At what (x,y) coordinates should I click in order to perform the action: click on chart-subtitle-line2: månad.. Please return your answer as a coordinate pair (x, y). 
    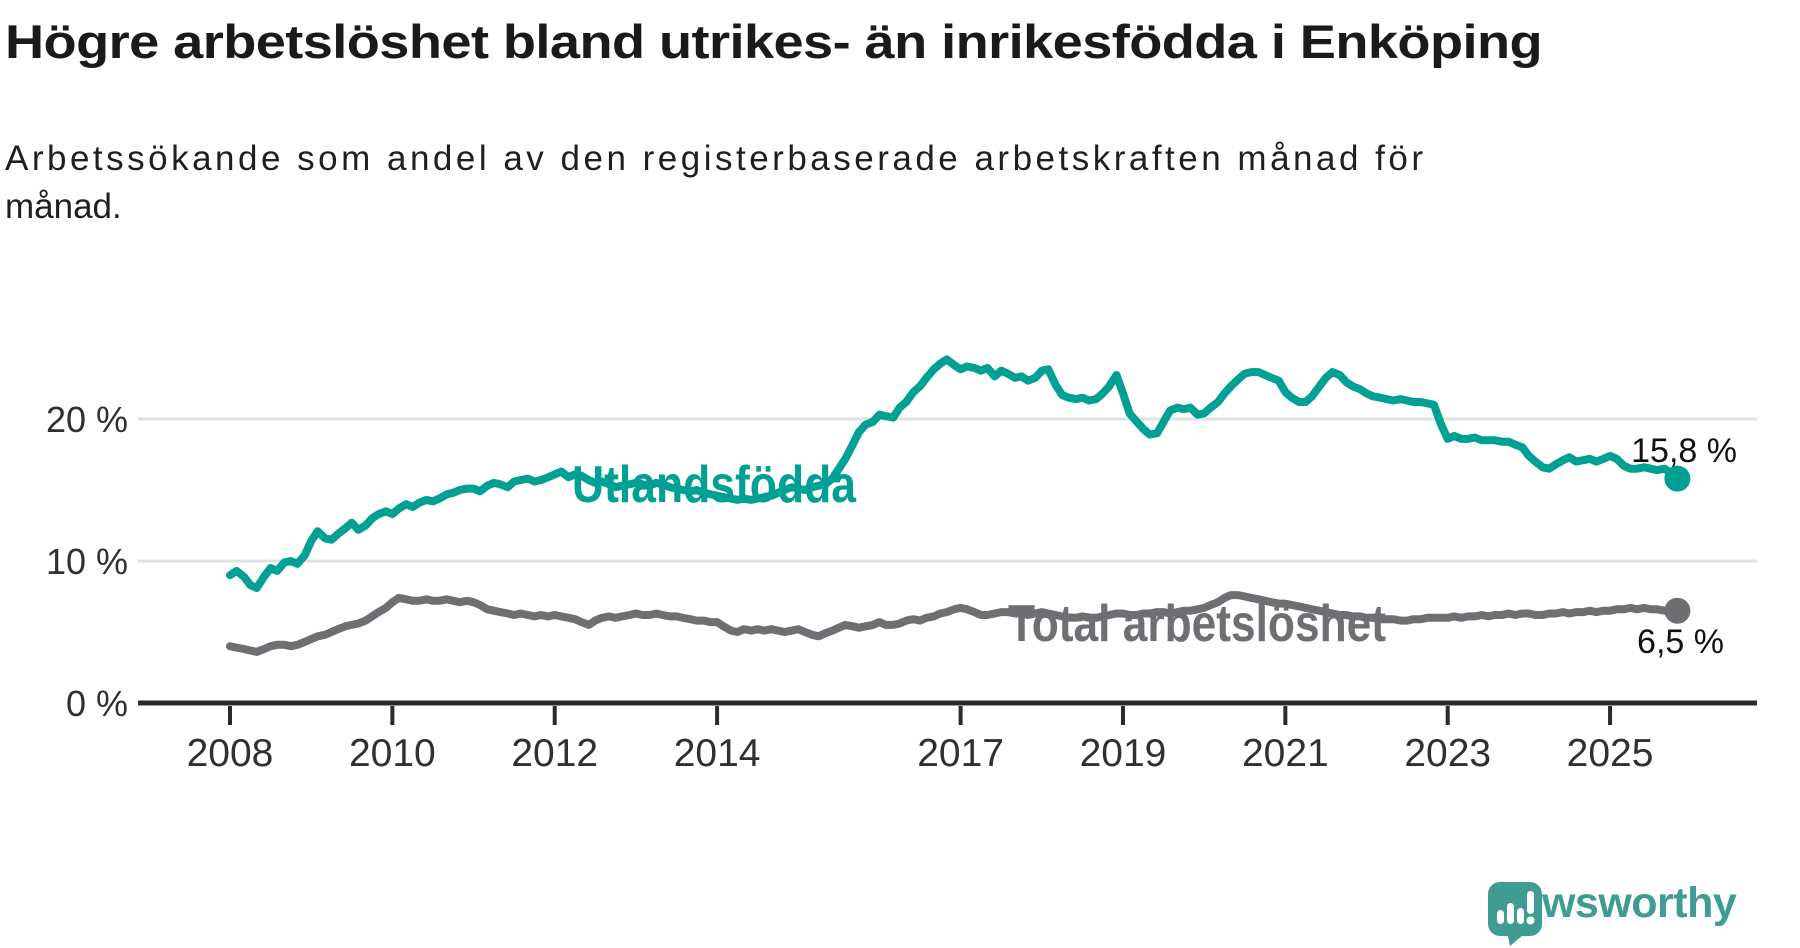
    Looking at the image, I should click on (63, 206).